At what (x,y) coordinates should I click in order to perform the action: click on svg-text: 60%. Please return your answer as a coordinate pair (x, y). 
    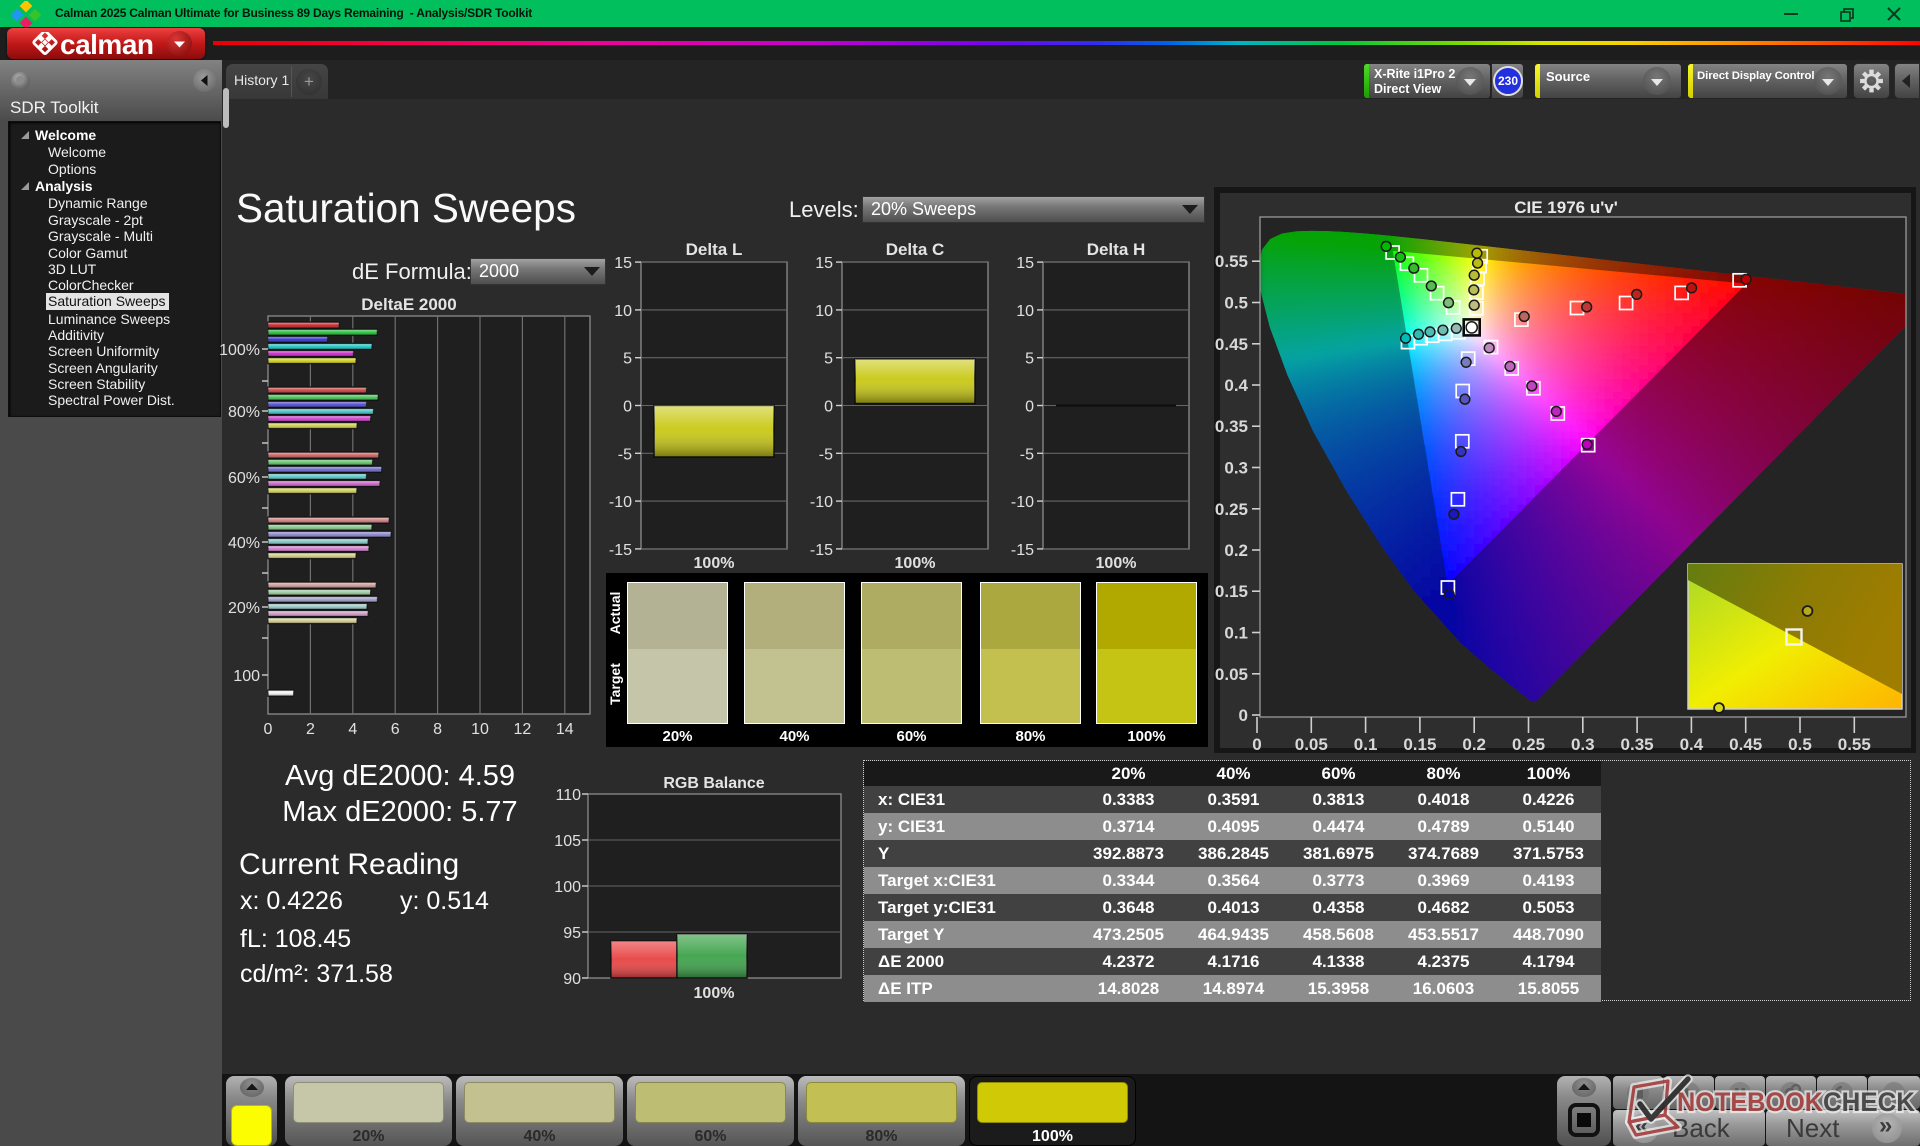
    Looking at the image, I should click on (244, 478).